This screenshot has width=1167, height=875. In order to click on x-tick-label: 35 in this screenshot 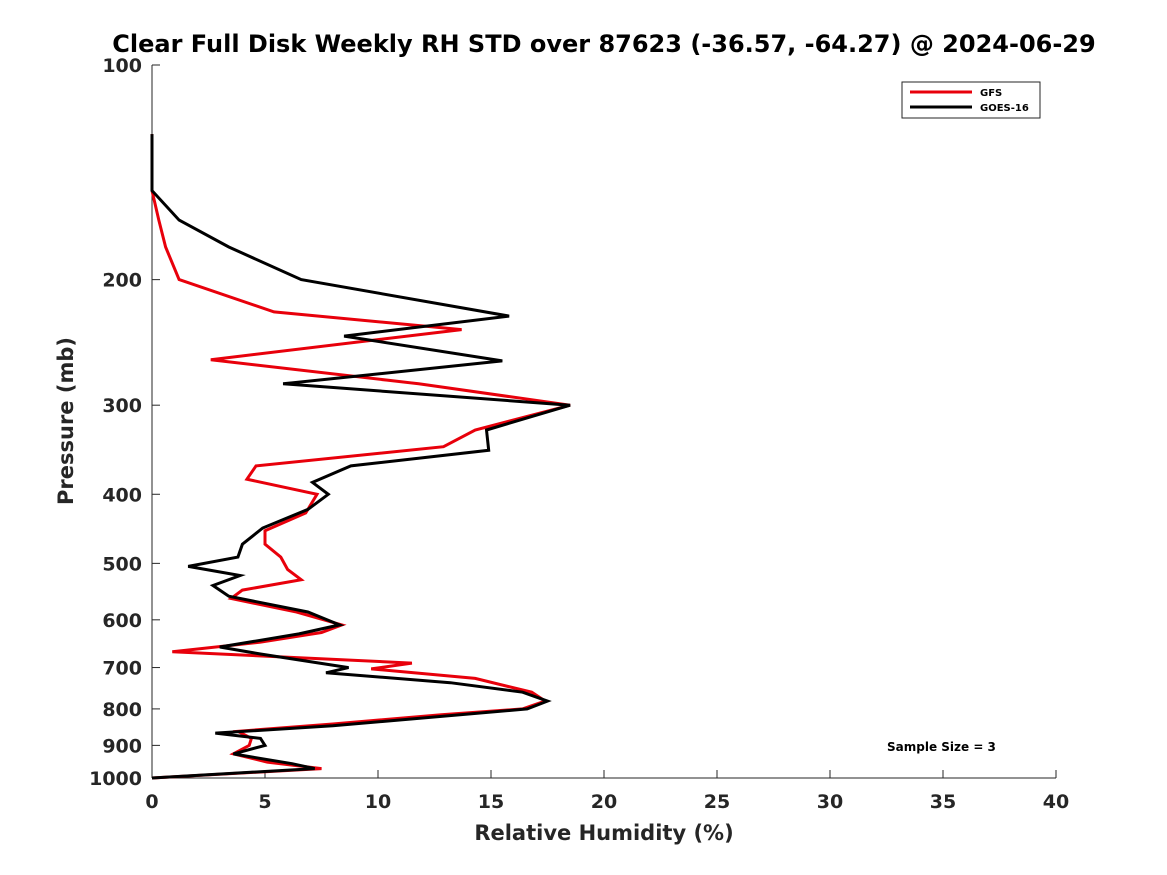, I will do `click(943, 802)`.